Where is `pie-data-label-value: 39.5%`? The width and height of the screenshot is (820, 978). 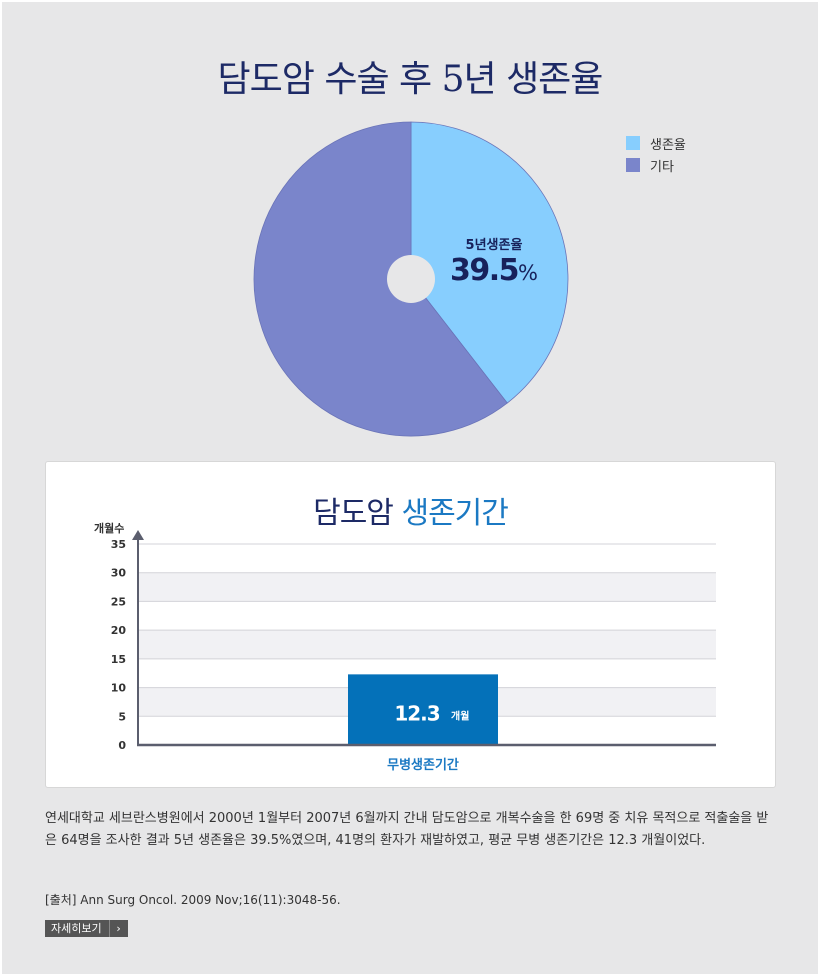
pie-data-label-value: 39.5% is located at coordinates (494, 270).